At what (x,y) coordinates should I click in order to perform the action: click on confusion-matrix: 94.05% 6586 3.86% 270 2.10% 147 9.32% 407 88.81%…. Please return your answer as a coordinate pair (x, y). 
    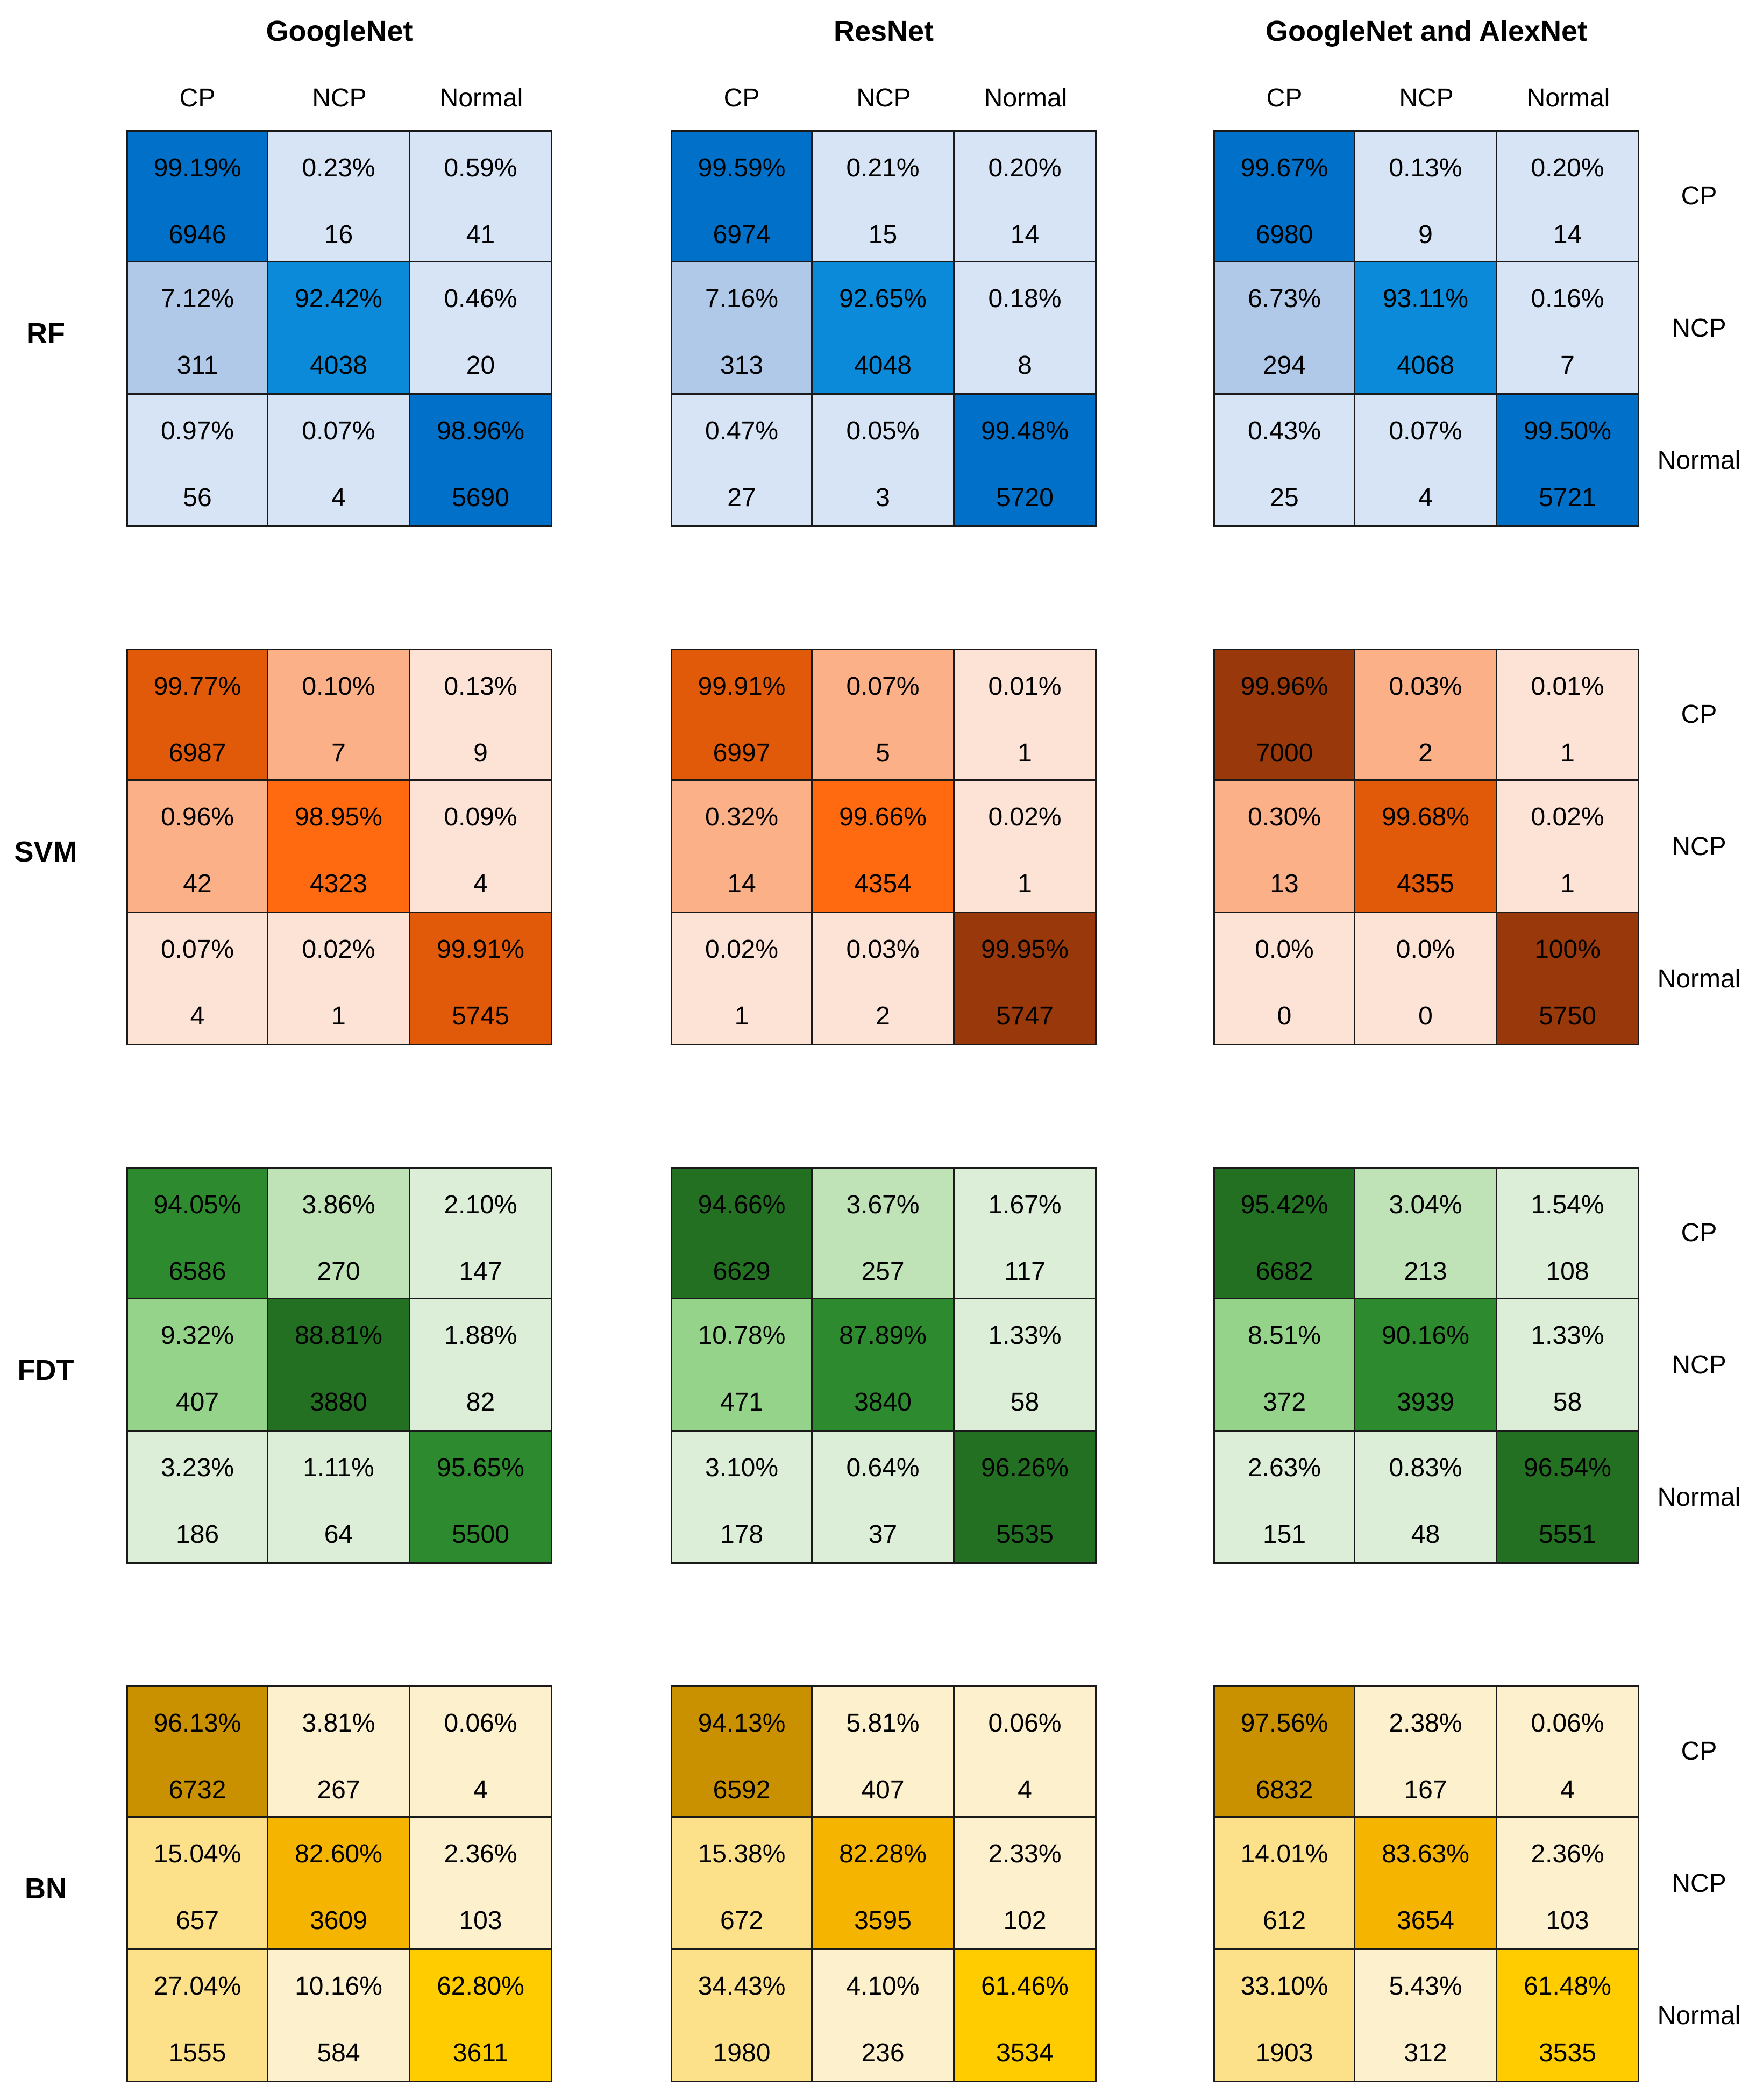
    Looking at the image, I should click on (339, 1365).